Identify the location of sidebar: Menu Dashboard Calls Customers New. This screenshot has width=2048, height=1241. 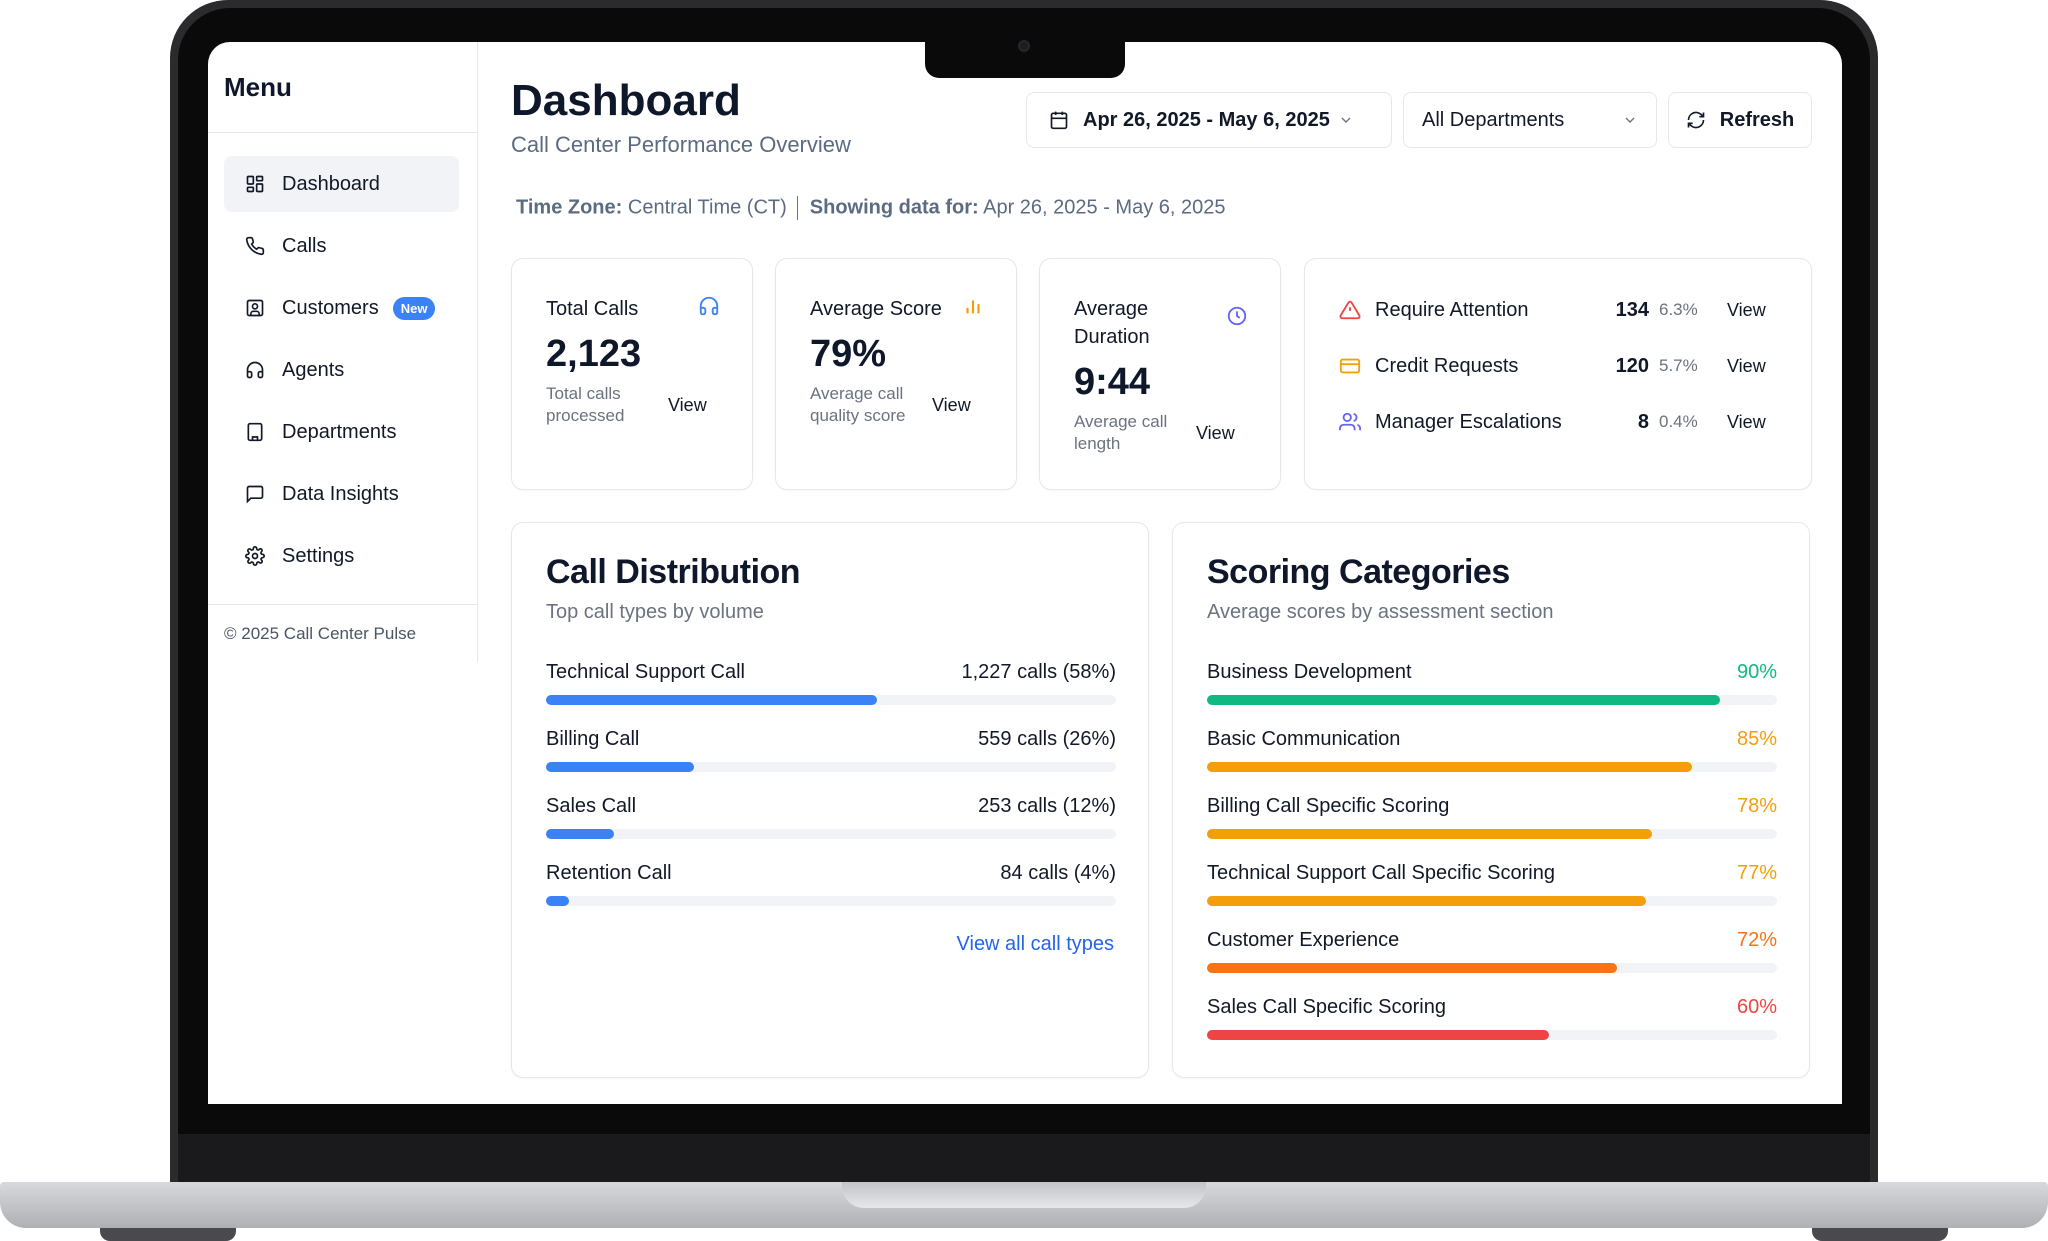
(343, 352).